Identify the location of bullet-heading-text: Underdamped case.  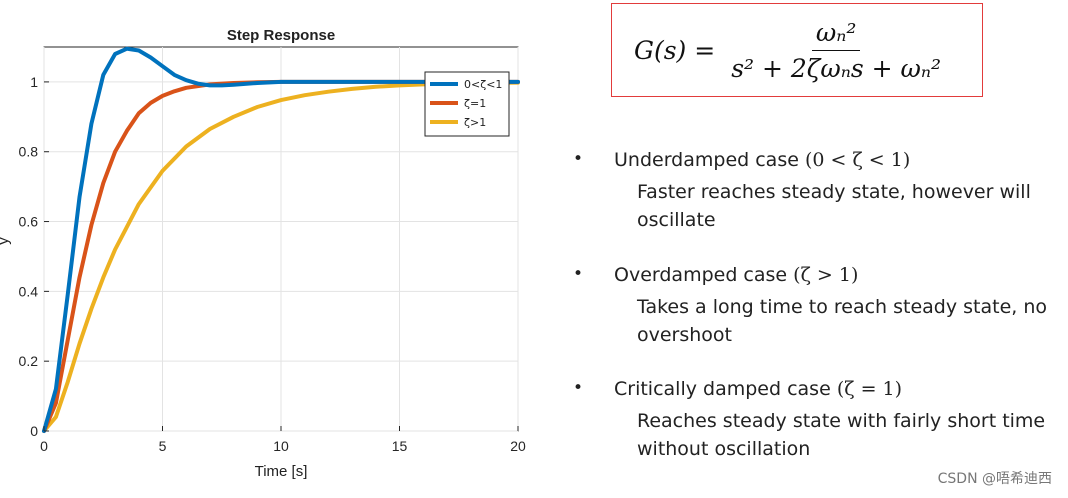
(706, 160).